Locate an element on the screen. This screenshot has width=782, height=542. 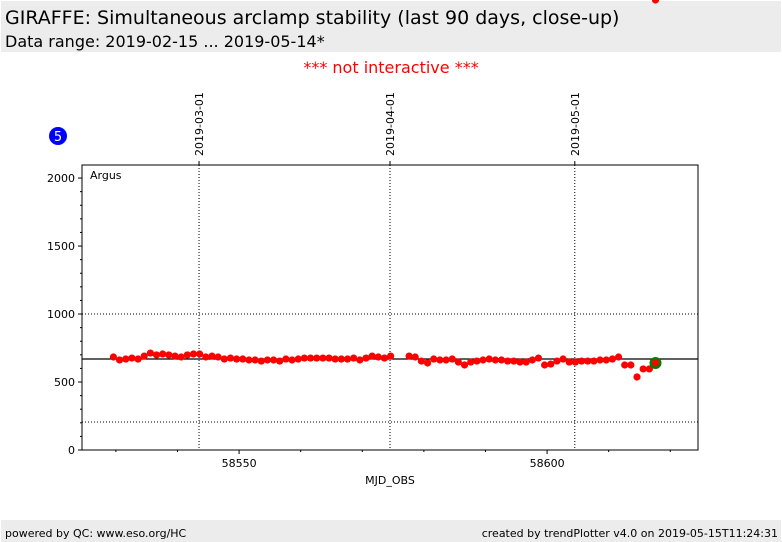
y-tick-label: 1000 is located at coordinates (61, 314).